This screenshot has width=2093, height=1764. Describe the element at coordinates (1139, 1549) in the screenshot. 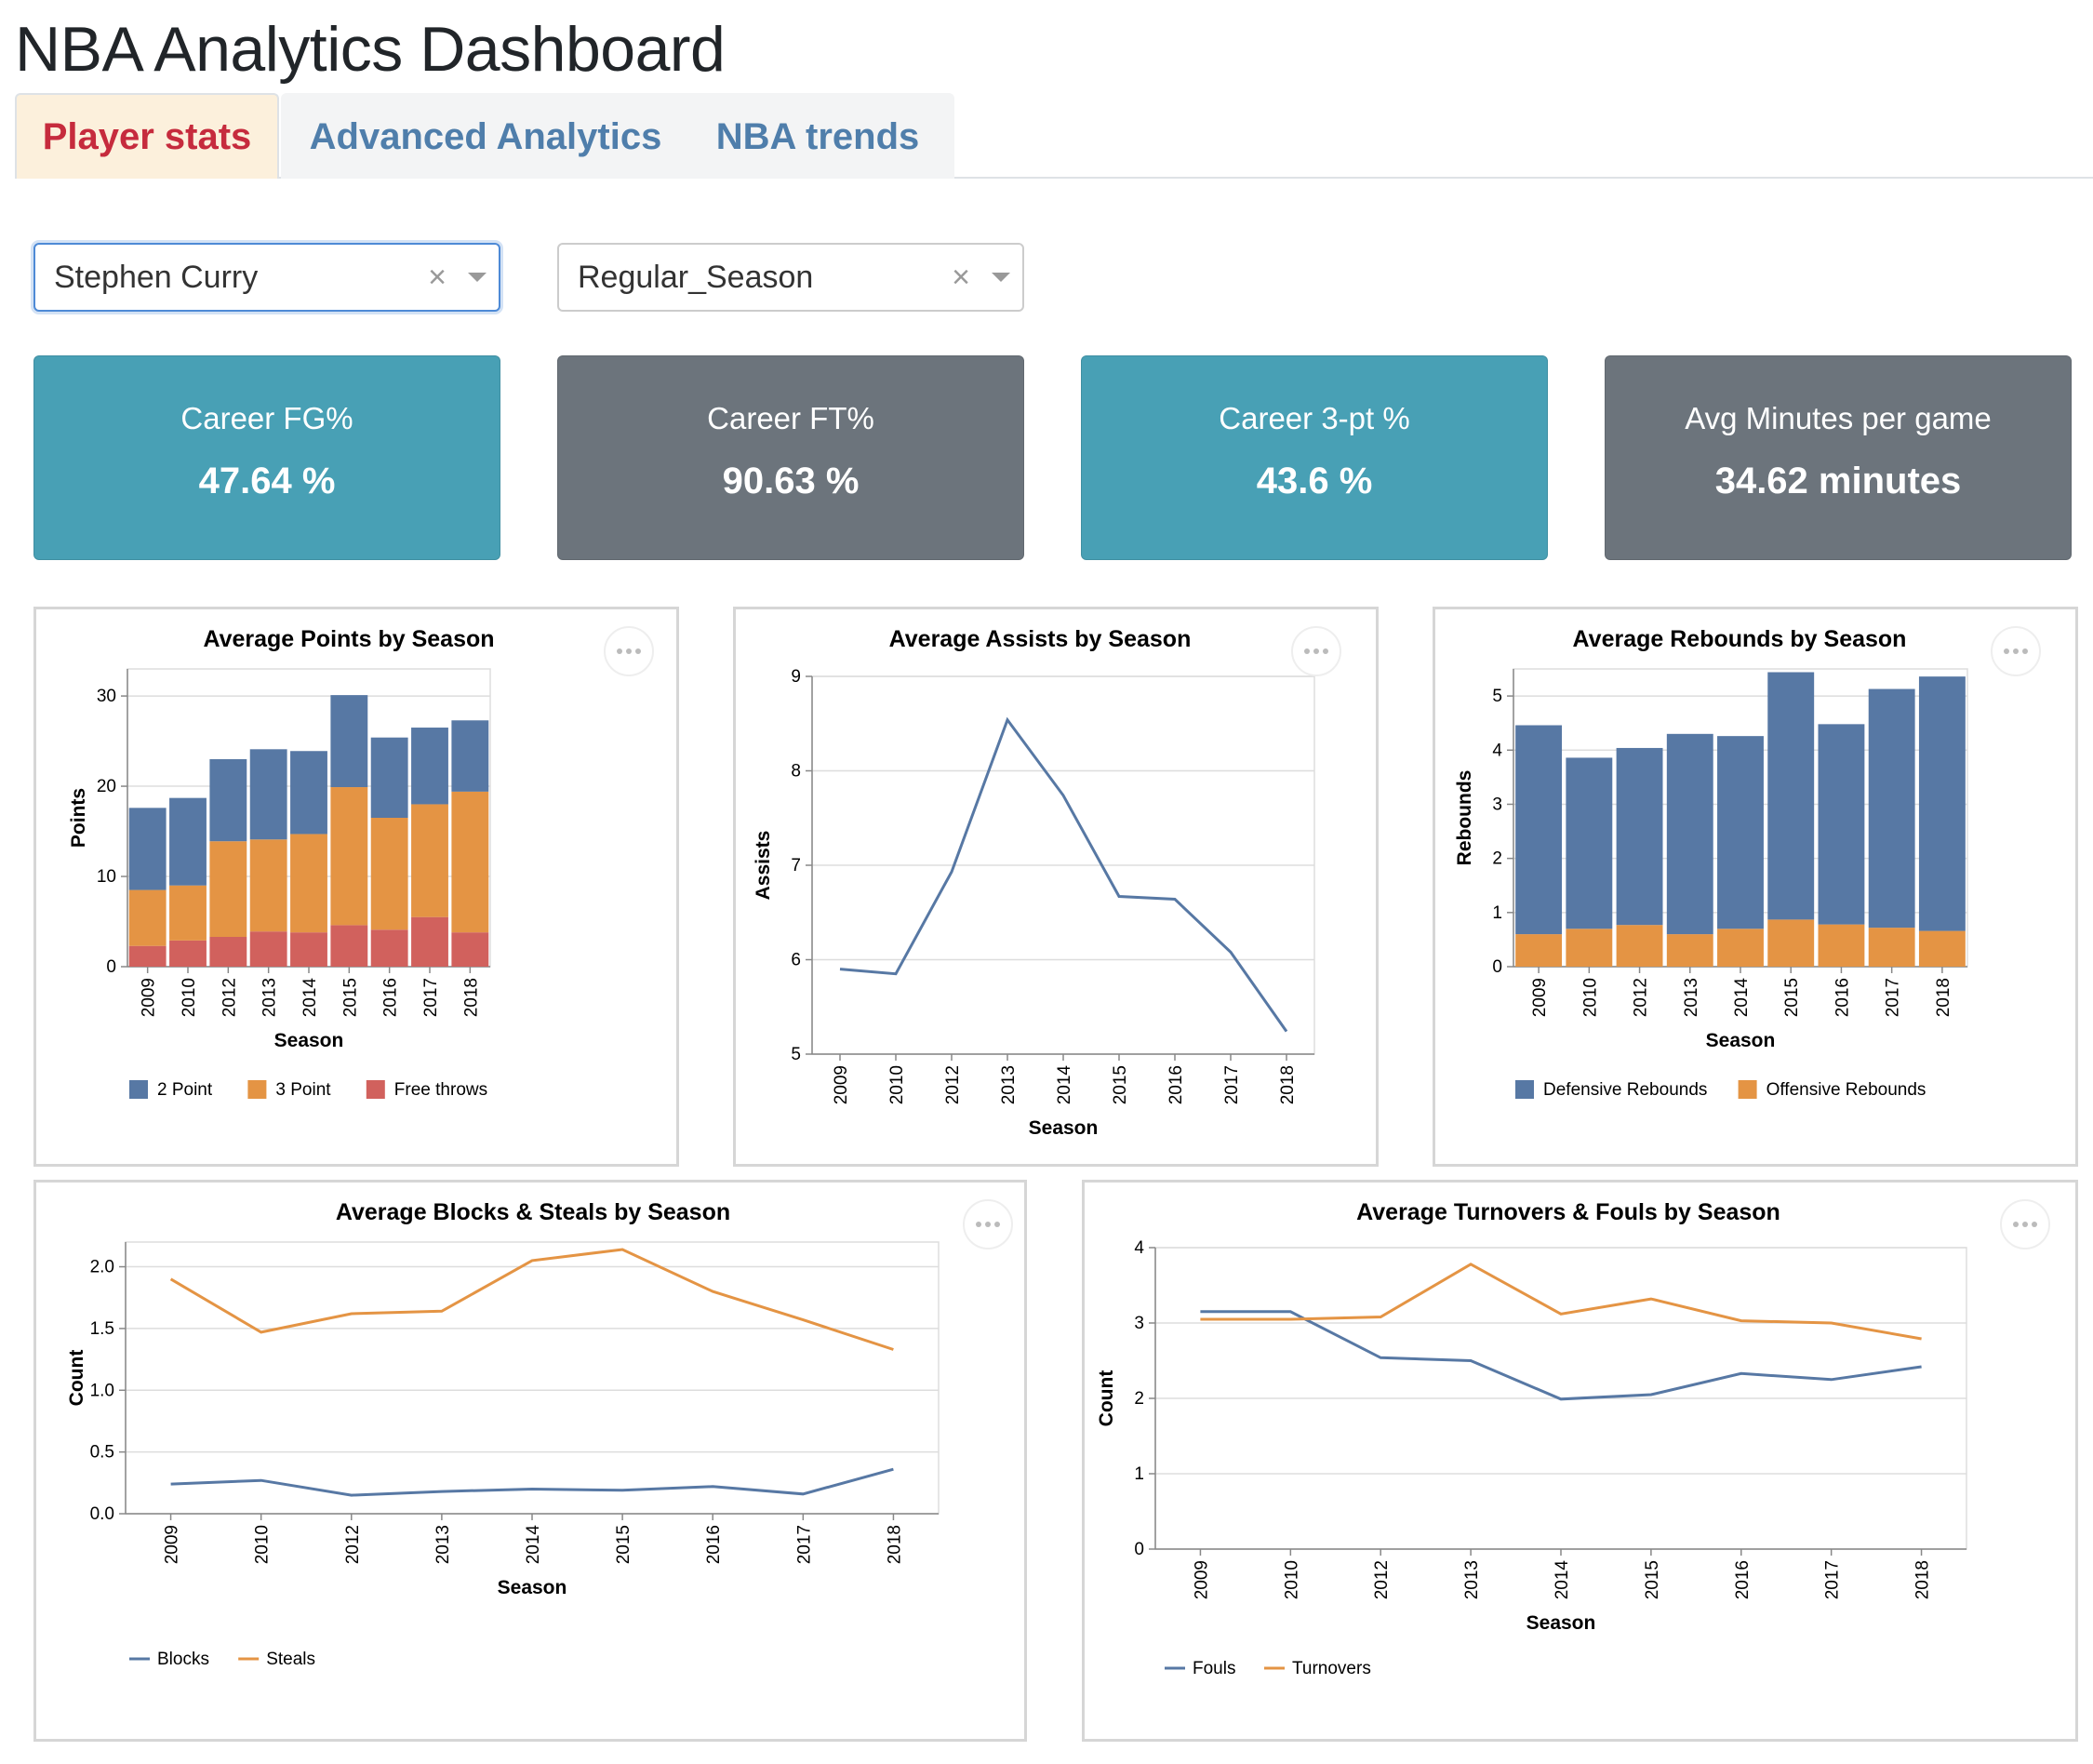

I see `y-tick-label: 0` at that location.